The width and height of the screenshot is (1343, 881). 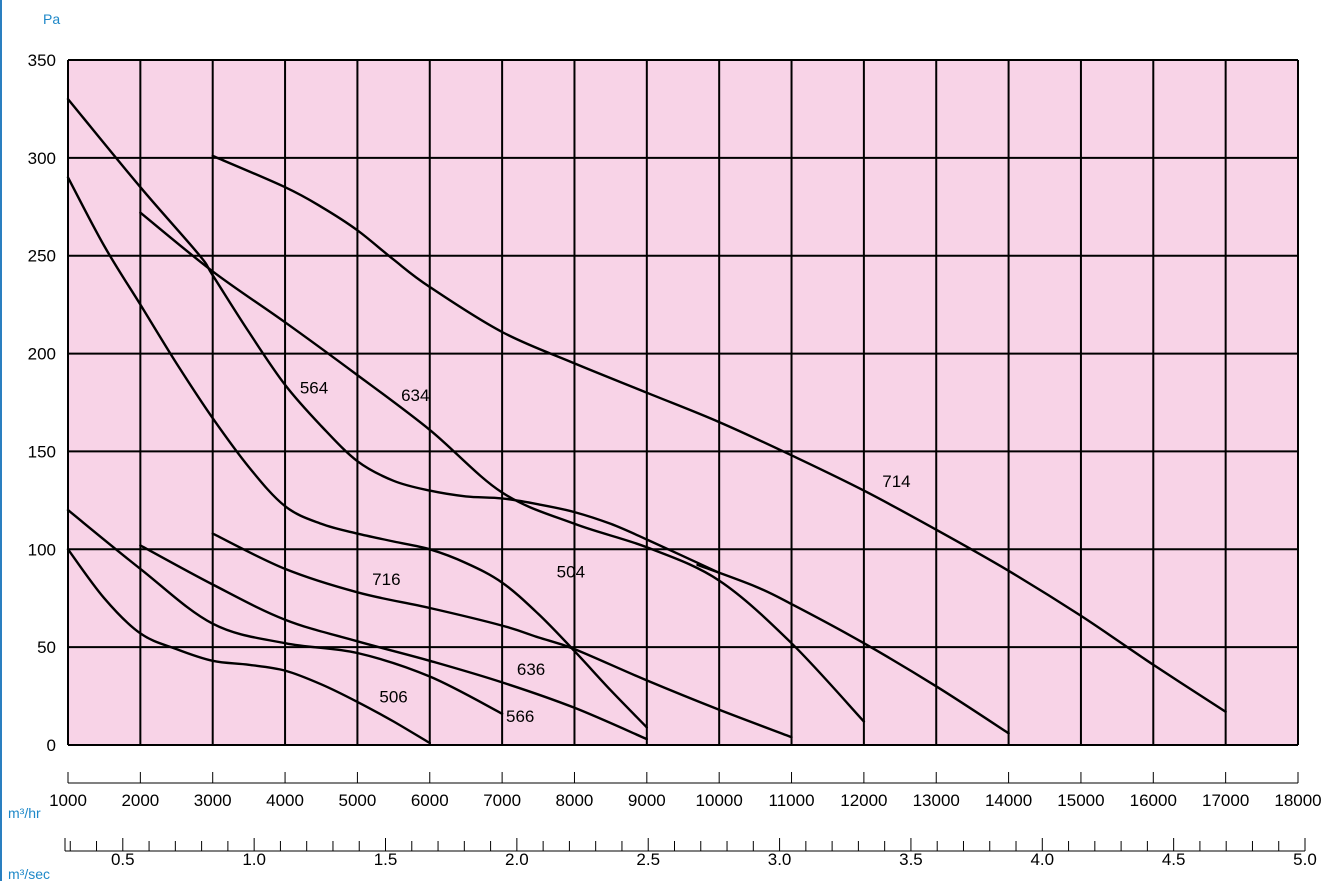 I want to click on y-tick-label-100: 100, so click(x=42, y=549).